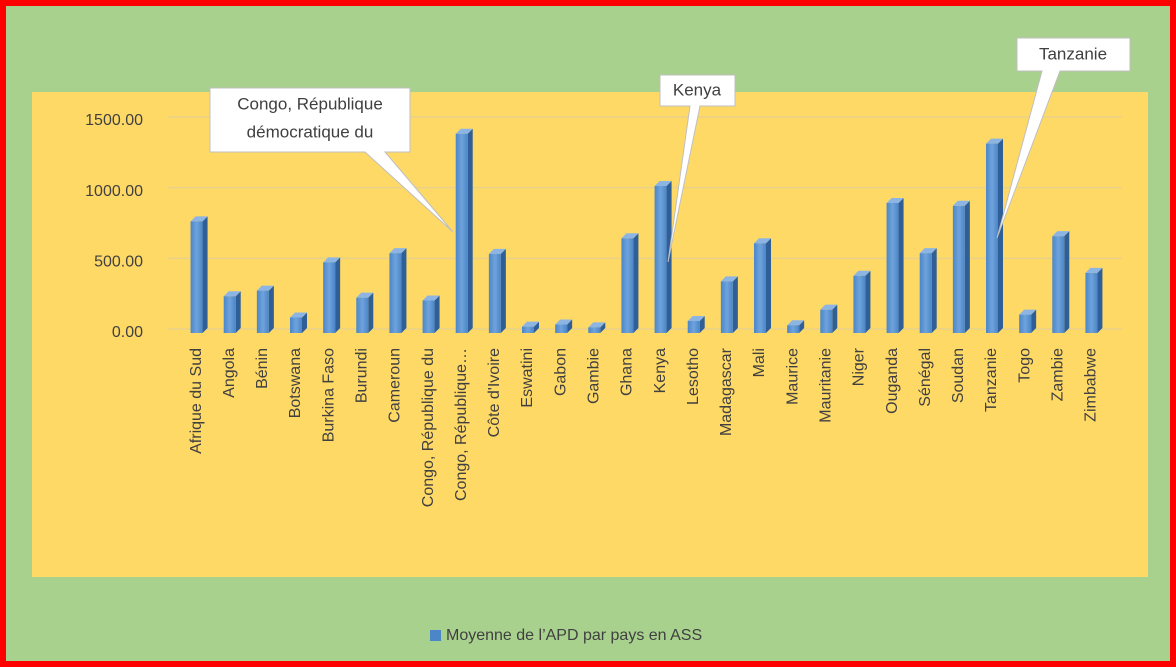  Describe the element at coordinates (114, 191) in the screenshot. I see `y-tick-label: 1000.00` at that location.